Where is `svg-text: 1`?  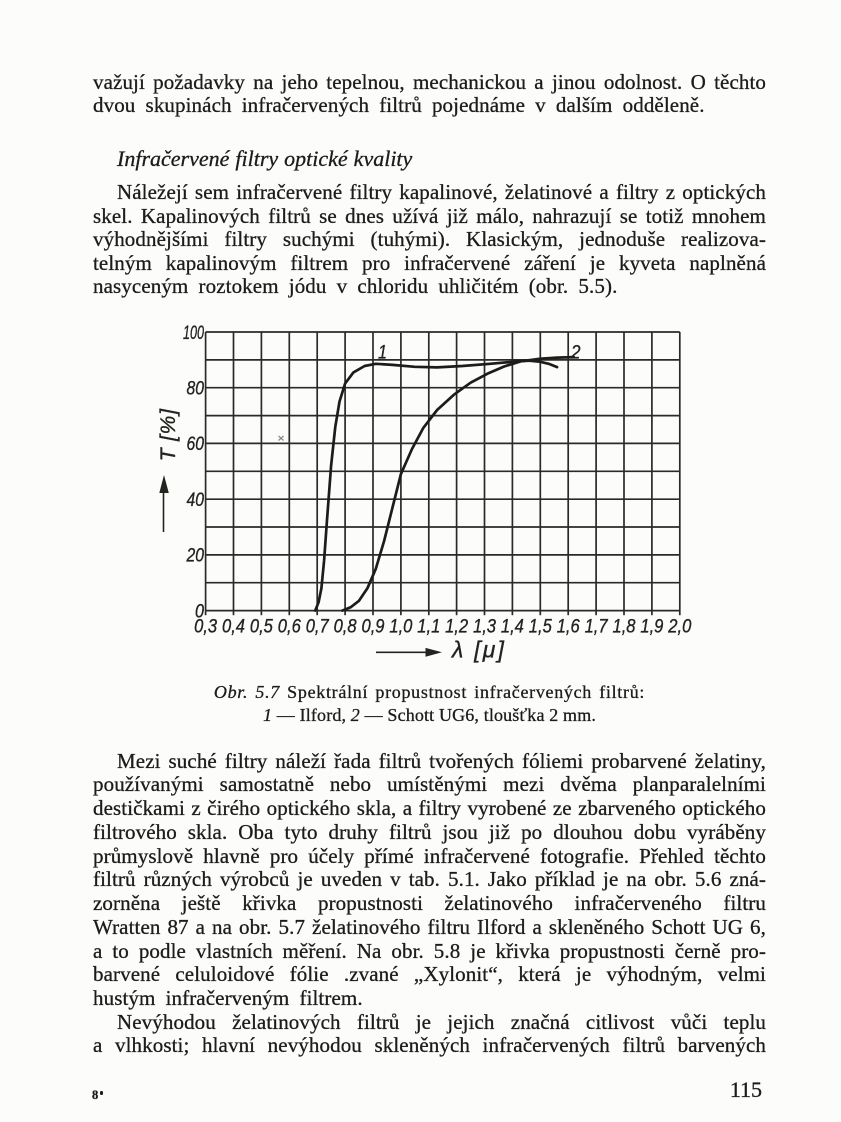 svg-text: 1 is located at coordinates (382, 353).